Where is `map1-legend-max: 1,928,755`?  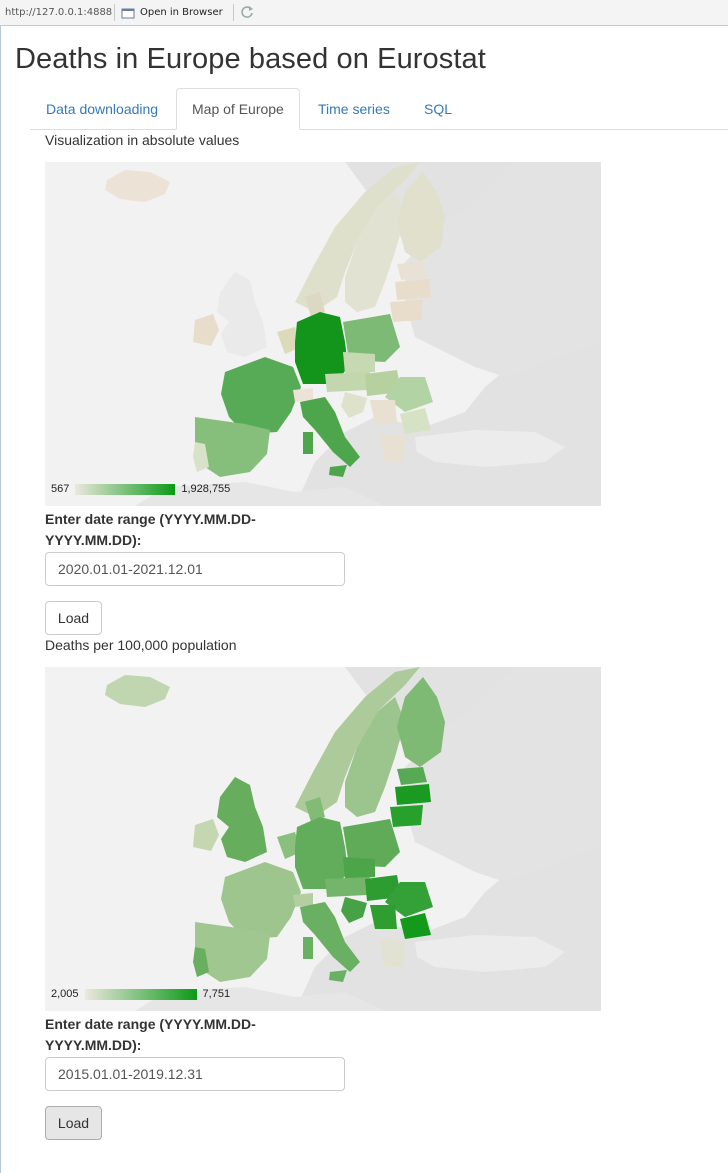
map1-legend-max: 1,928,755 is located at coordinates (206, 489).